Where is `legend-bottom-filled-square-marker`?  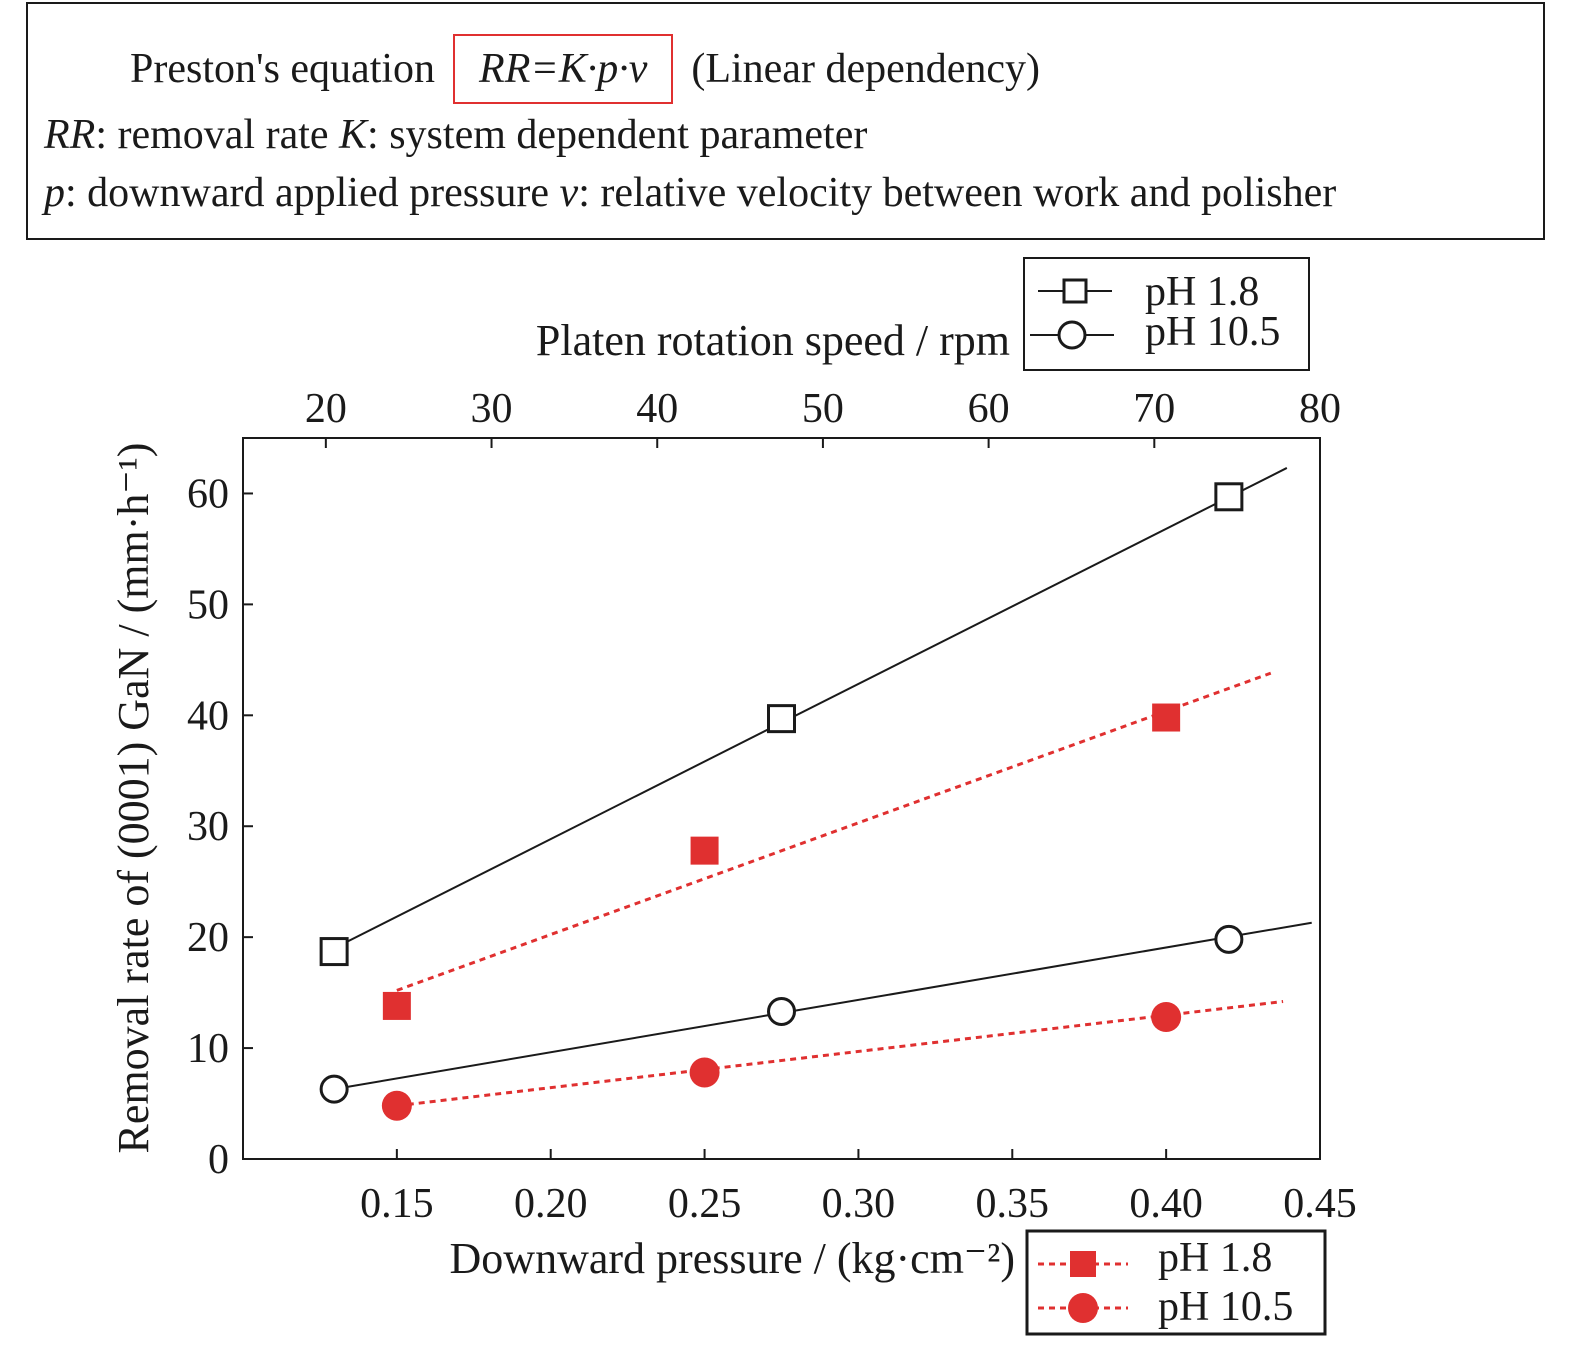
legend-bottom-filled-square-marker is located at coordinates (1083, 1264).